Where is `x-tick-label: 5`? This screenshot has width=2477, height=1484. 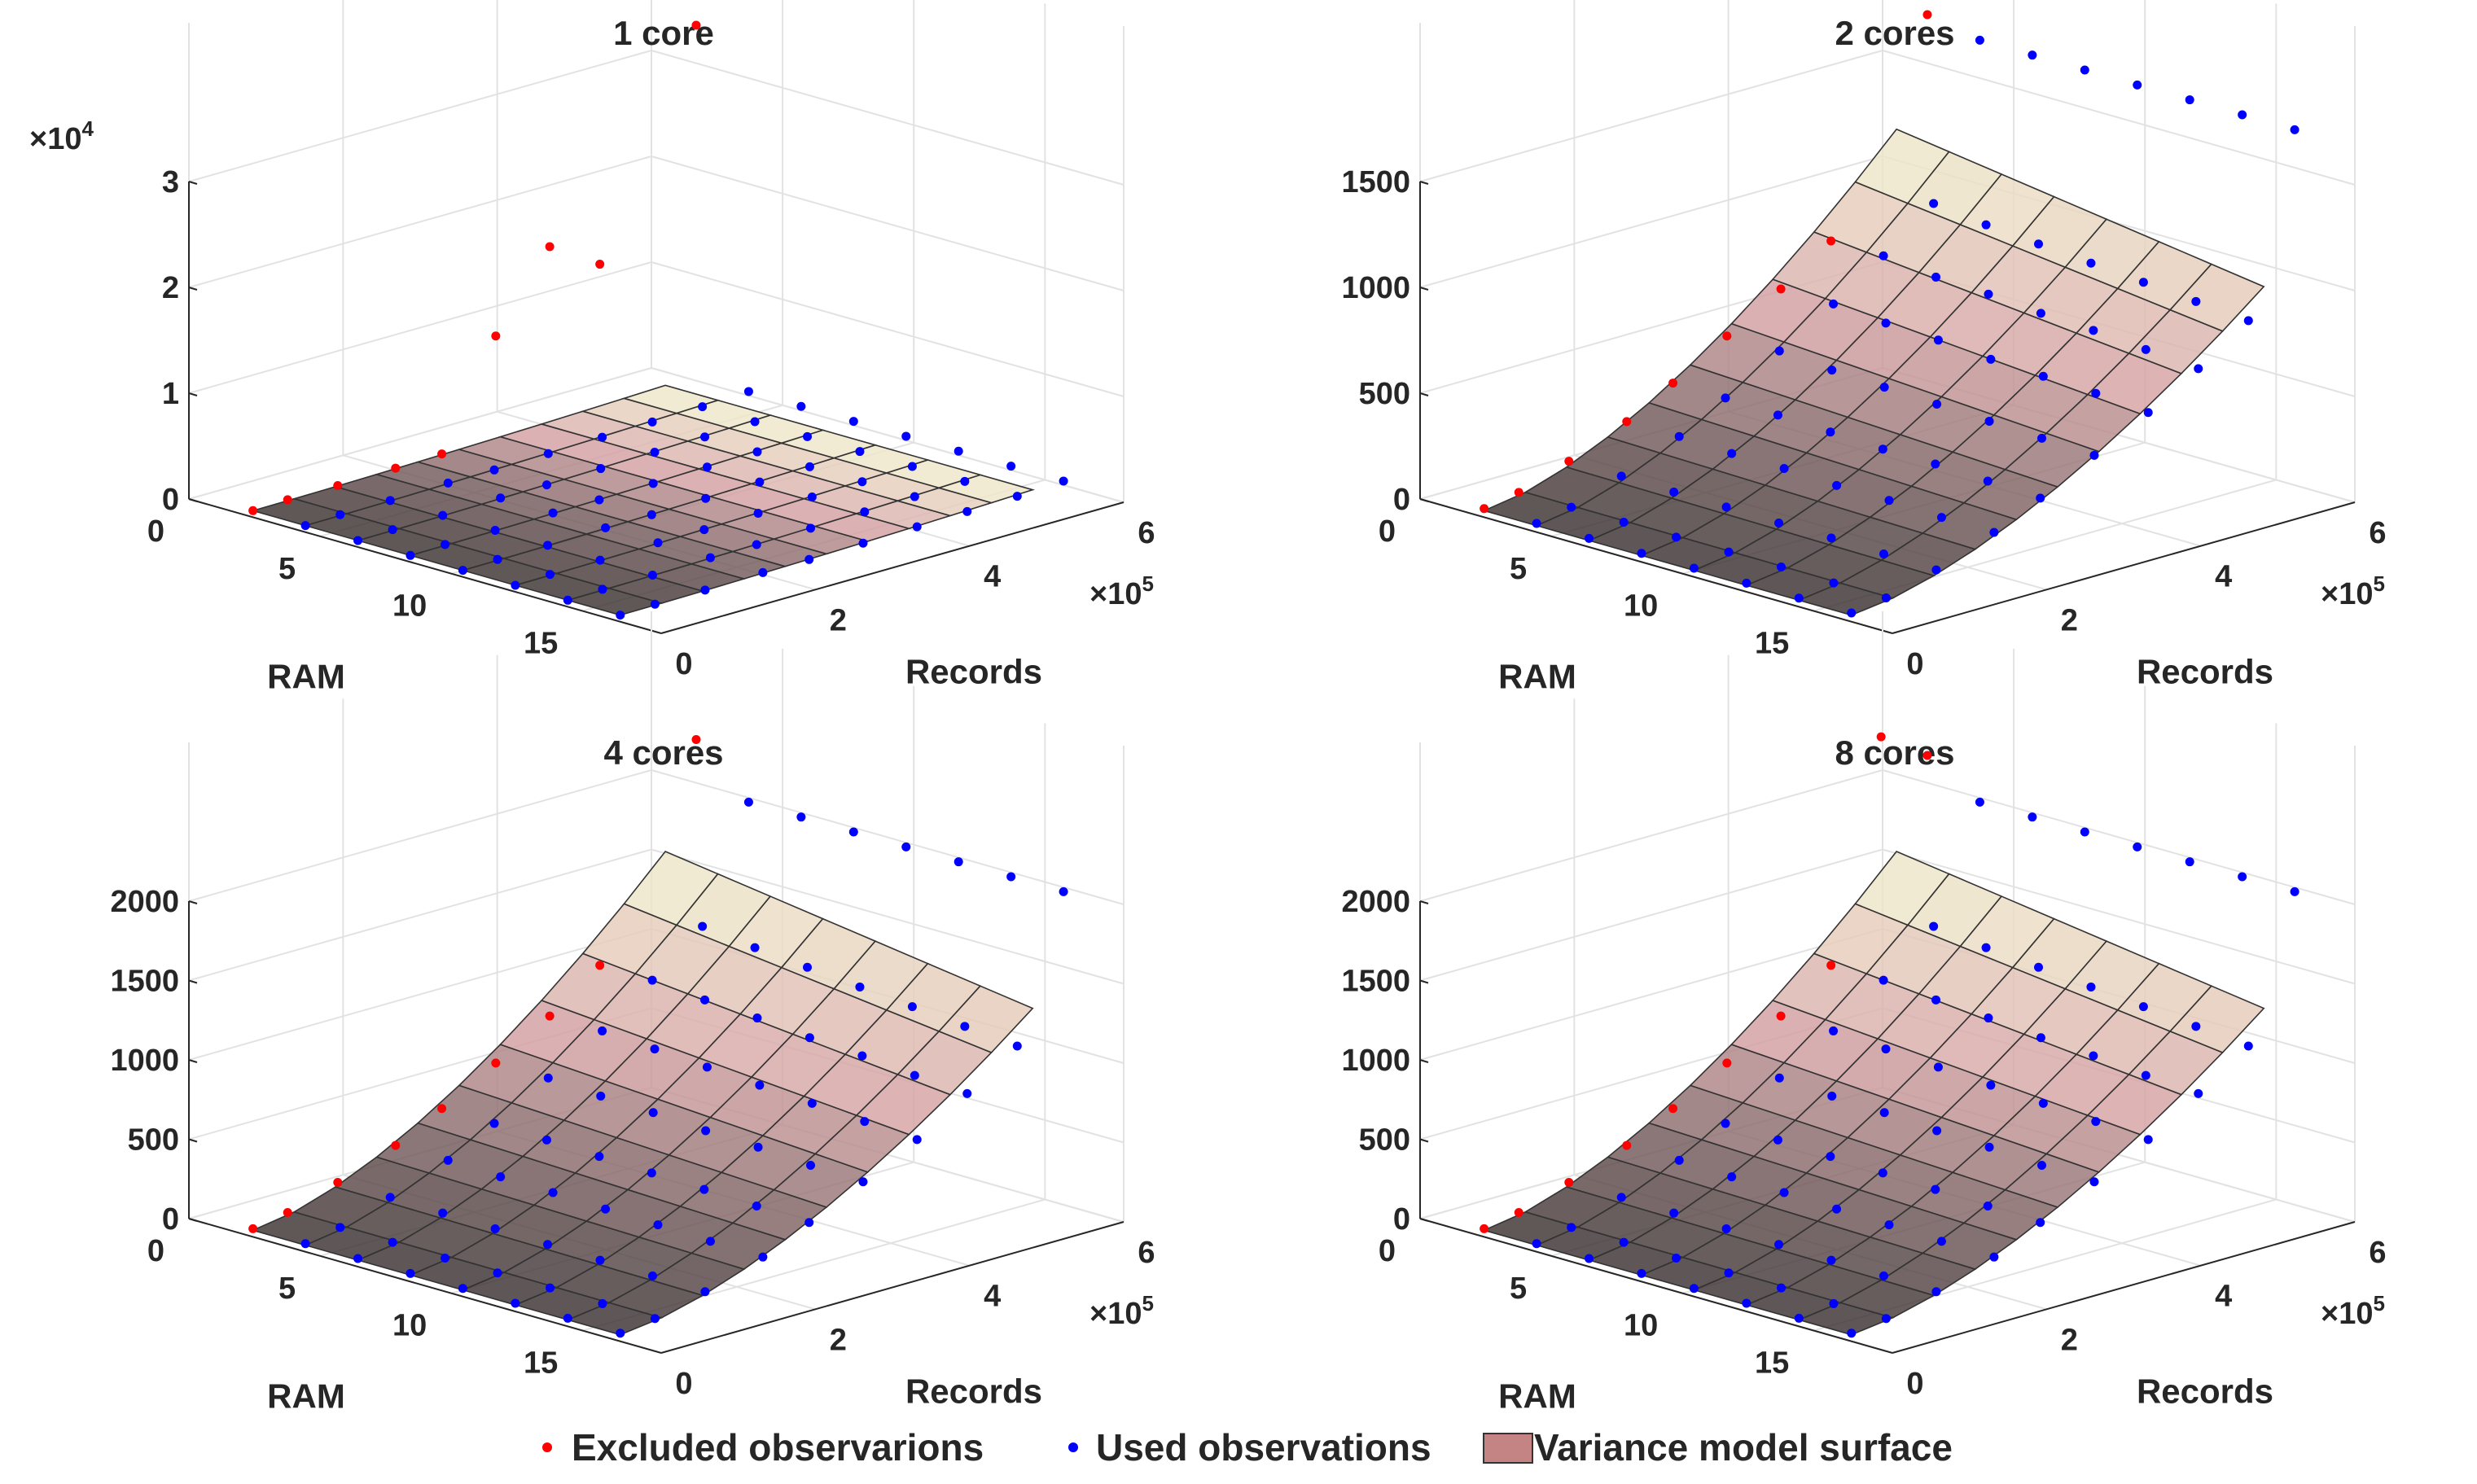
x-tick-label: 5 is located at coordinates (287, 569).